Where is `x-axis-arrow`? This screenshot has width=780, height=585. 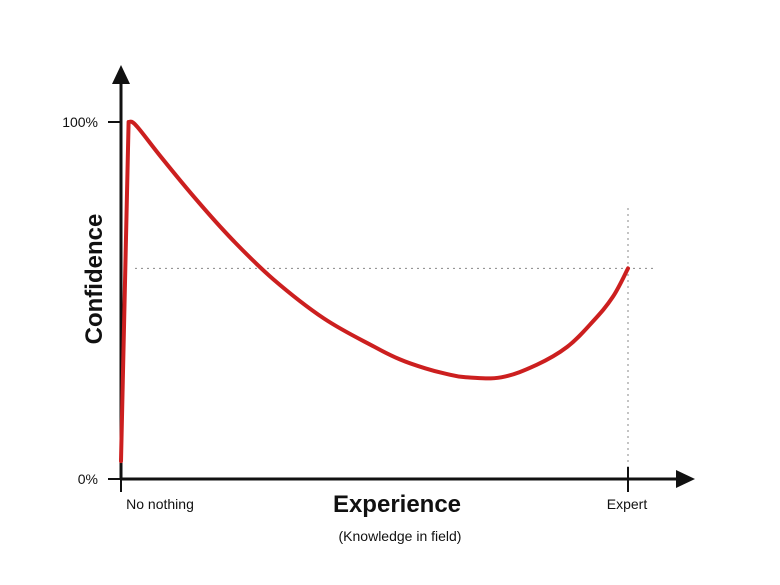 x-axis-arrow is located at coordinates (685, 479).